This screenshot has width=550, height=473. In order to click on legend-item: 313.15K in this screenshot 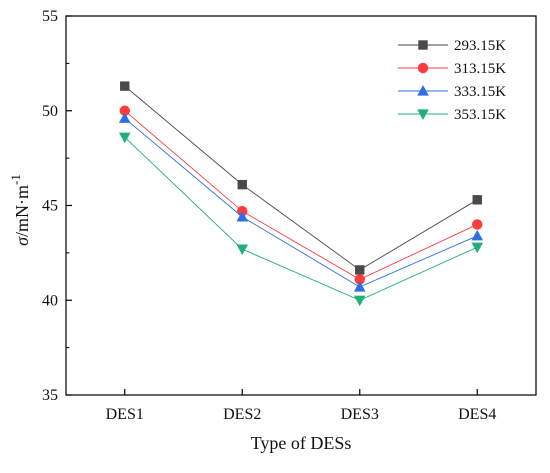, I will do `click(452, 69)`.